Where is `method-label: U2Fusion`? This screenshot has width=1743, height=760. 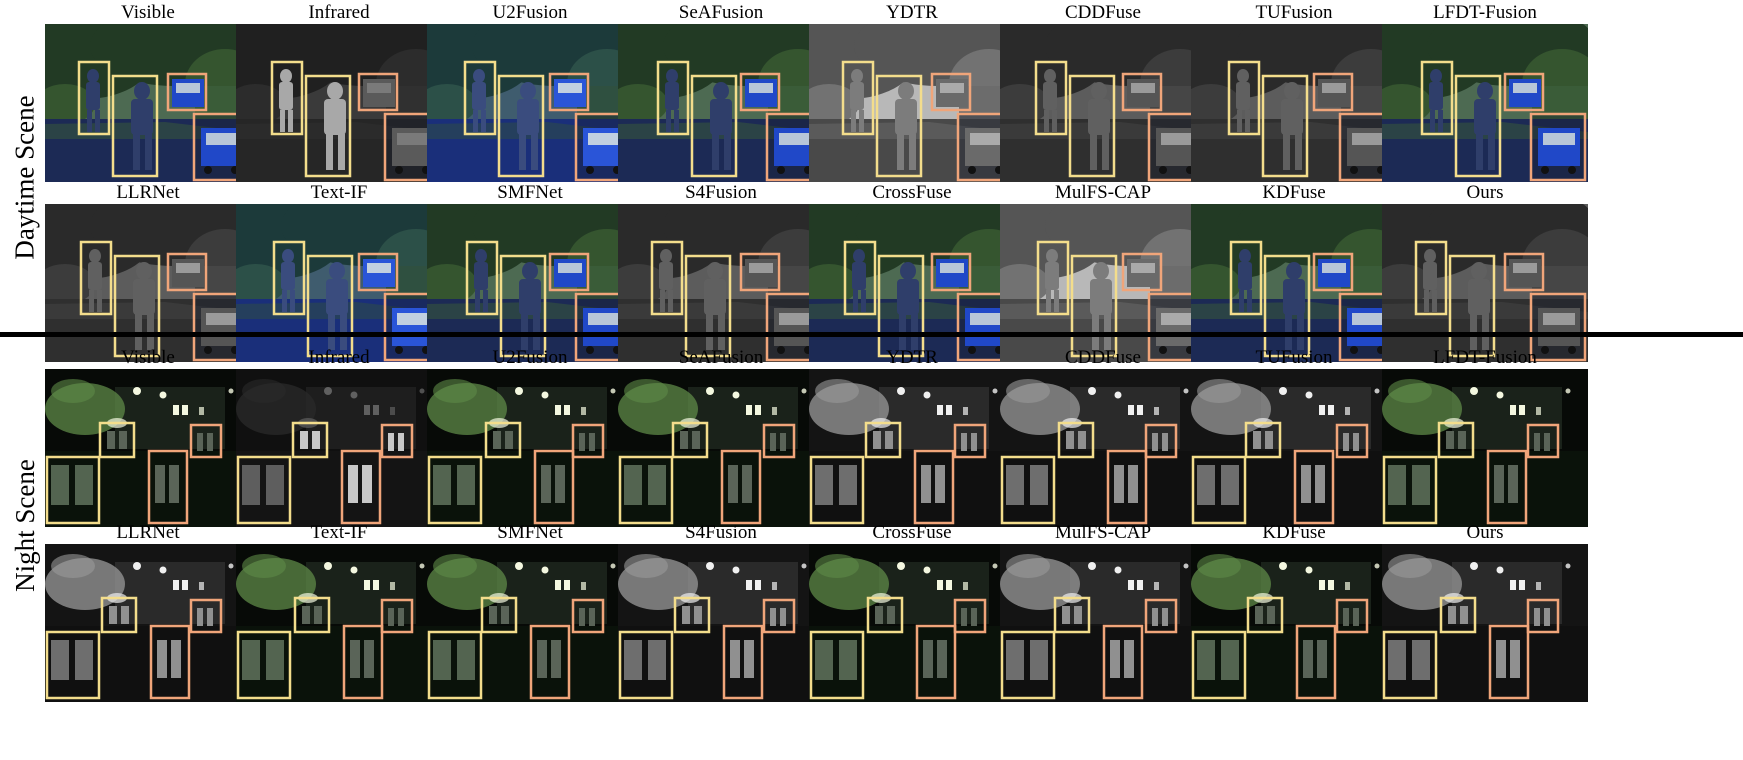
method-label: U2Fusion is located at coordinates (530, 12).